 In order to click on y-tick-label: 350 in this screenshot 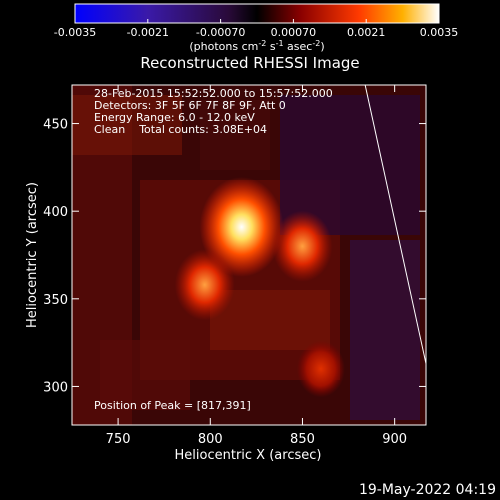, I will do `click(55, 300)`.